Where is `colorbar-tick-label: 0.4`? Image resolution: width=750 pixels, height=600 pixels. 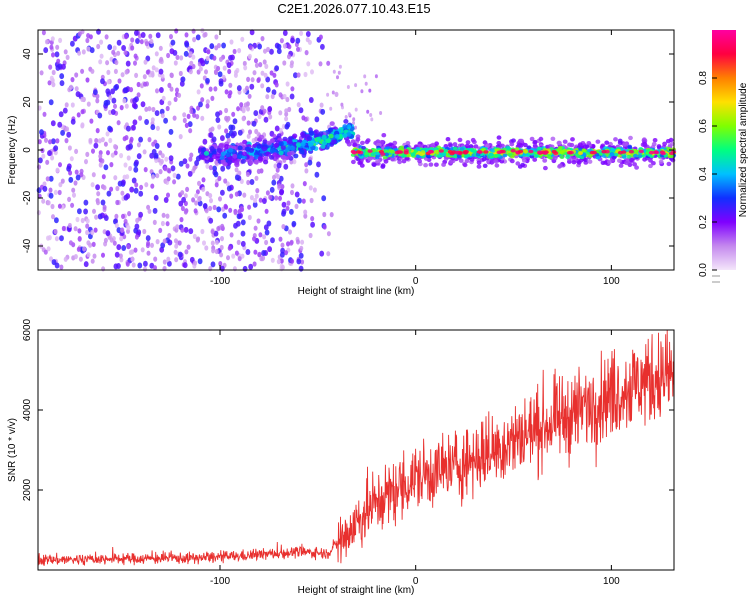 colorbar-tick-label: 0.4 is located at coordinates (703, 174).